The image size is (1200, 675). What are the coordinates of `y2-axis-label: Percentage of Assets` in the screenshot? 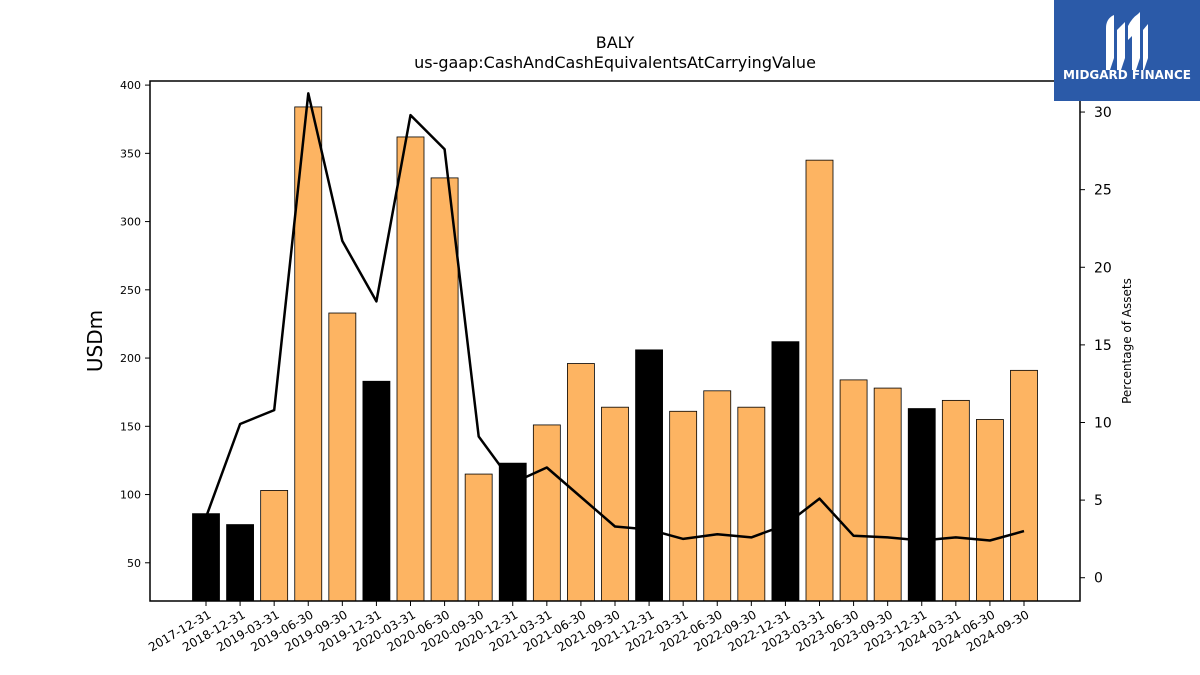 It's located at (1127, 341).